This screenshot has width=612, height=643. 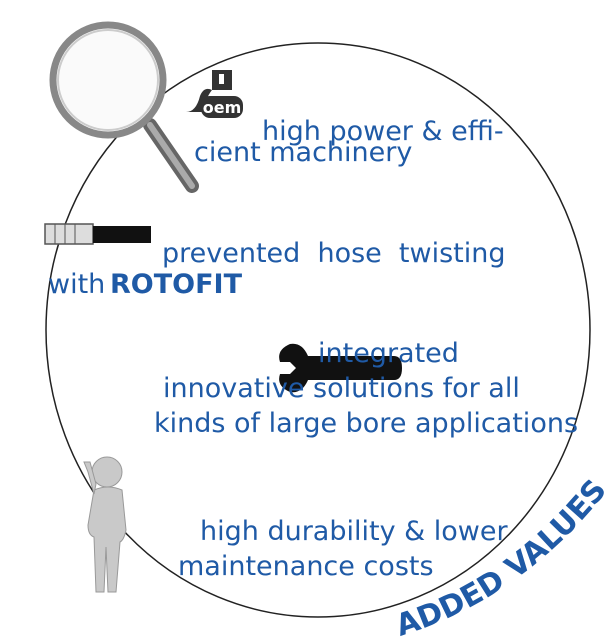 I want to click on person-icon, so click(x=105, y=524).